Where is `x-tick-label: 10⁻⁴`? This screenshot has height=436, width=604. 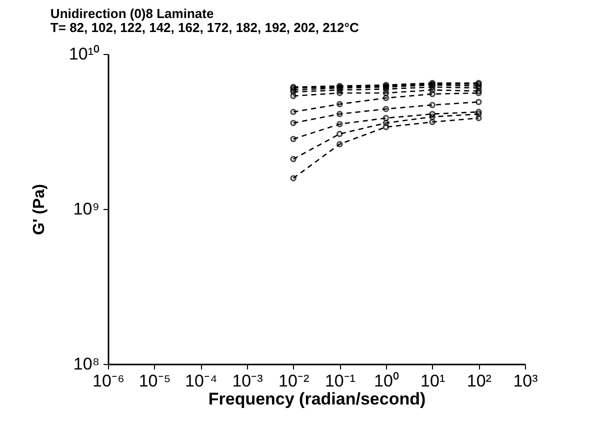
x-tick-label: 10⁻⁴ is located at coordinates (201, 381).